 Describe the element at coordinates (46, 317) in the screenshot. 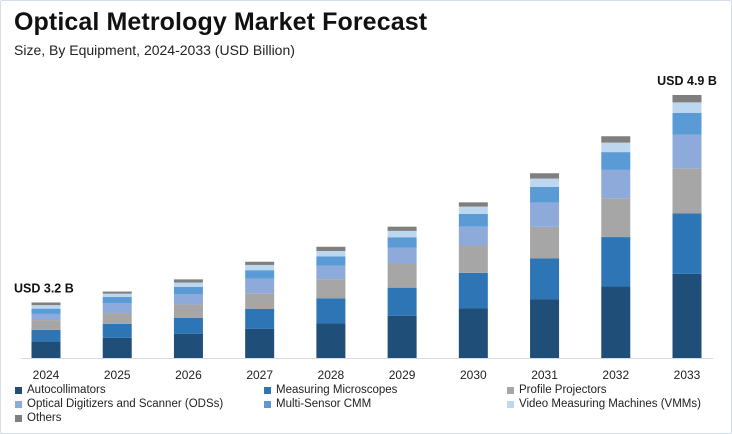

I see `bar-segment-2024-optical-digitizers-and-scanner-odss` at that location.